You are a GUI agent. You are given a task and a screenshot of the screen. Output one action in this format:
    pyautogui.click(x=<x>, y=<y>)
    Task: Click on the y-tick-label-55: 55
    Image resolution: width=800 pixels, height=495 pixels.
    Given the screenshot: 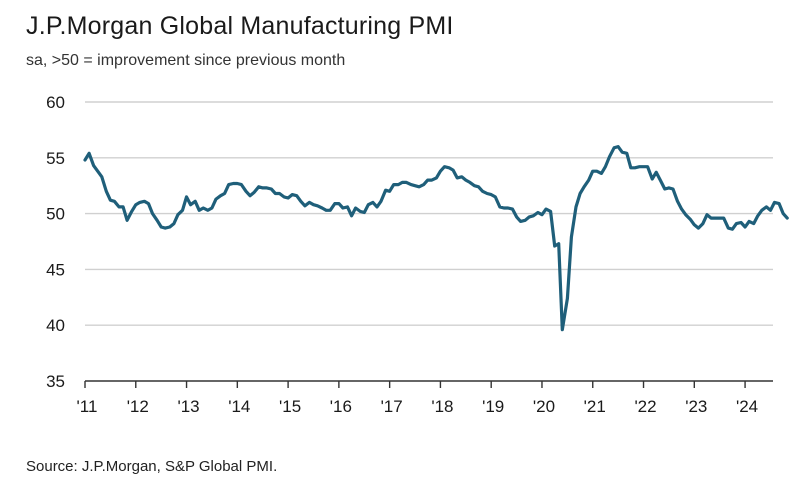 What is the action you would take?
    pyautogui.click(x=55, y=158)
    